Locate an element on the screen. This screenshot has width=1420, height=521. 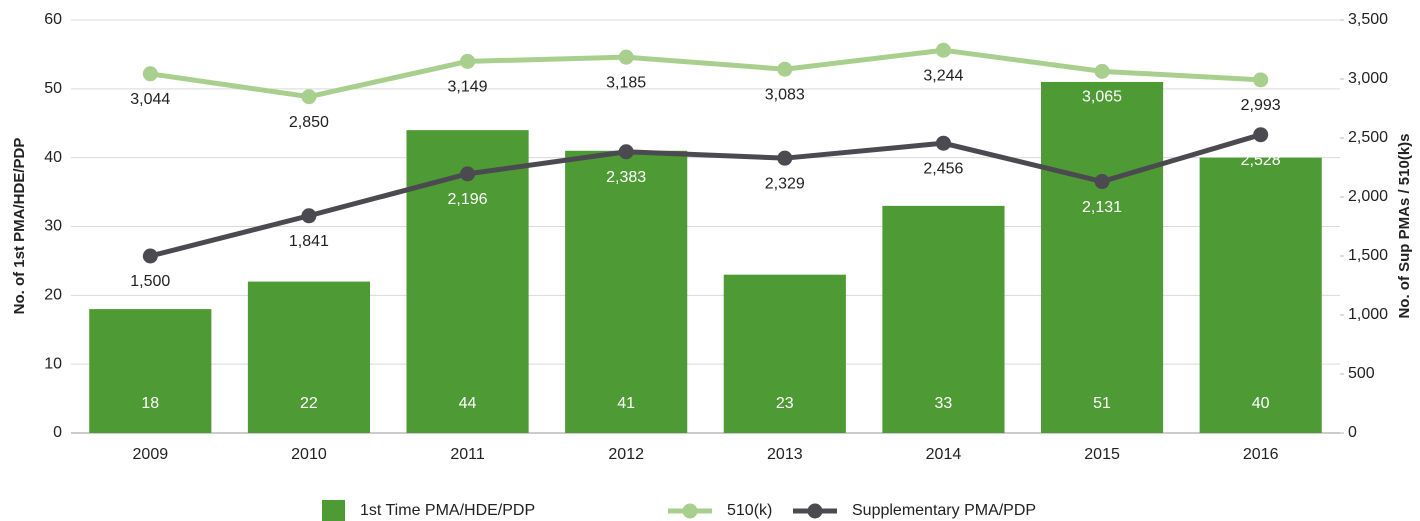
y-tick-label: 0 is located at coordinates (57, 432).